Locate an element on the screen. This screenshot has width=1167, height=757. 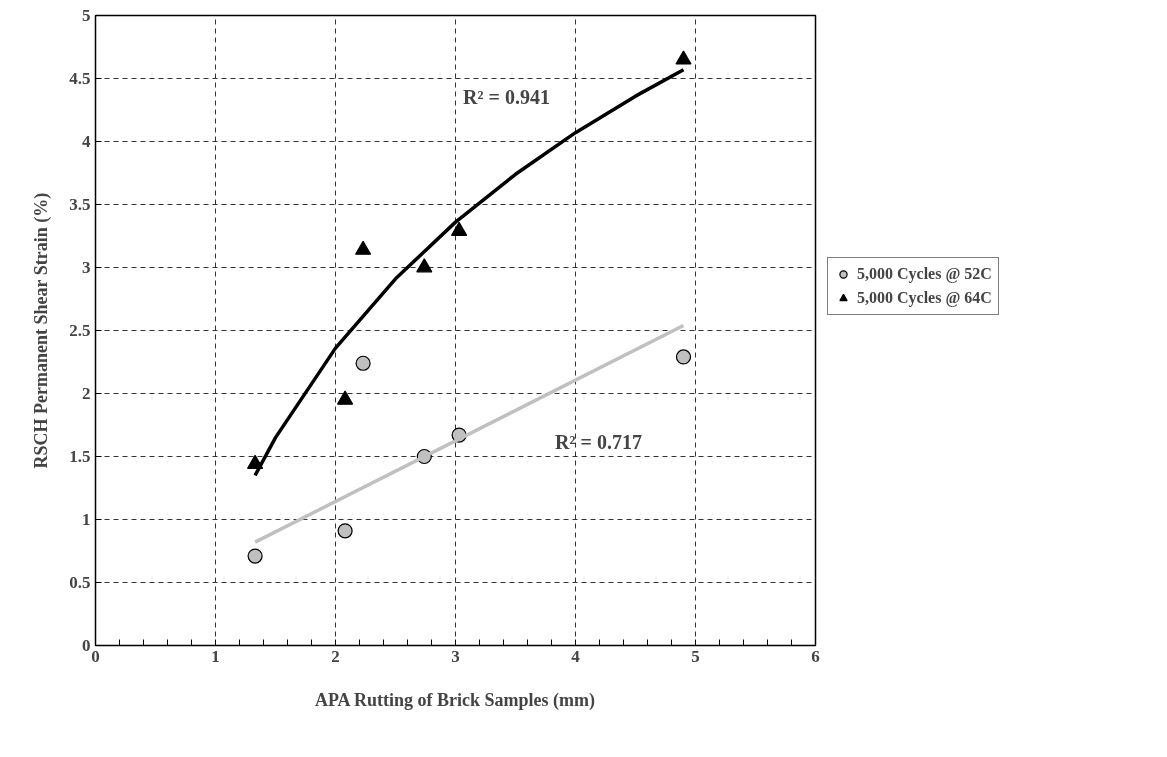
legend-label: 5,000 Cycles @ 64C is located at coordinates (924, 298).